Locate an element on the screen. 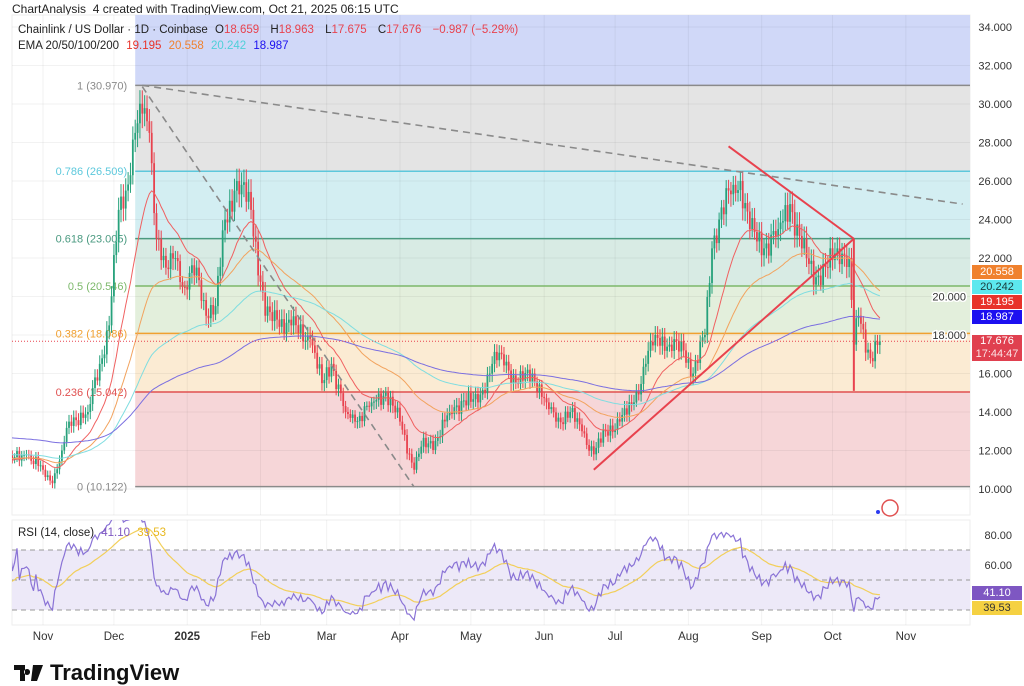  rsi-axis-label: 80.00 is located at coordinates (998, 536).